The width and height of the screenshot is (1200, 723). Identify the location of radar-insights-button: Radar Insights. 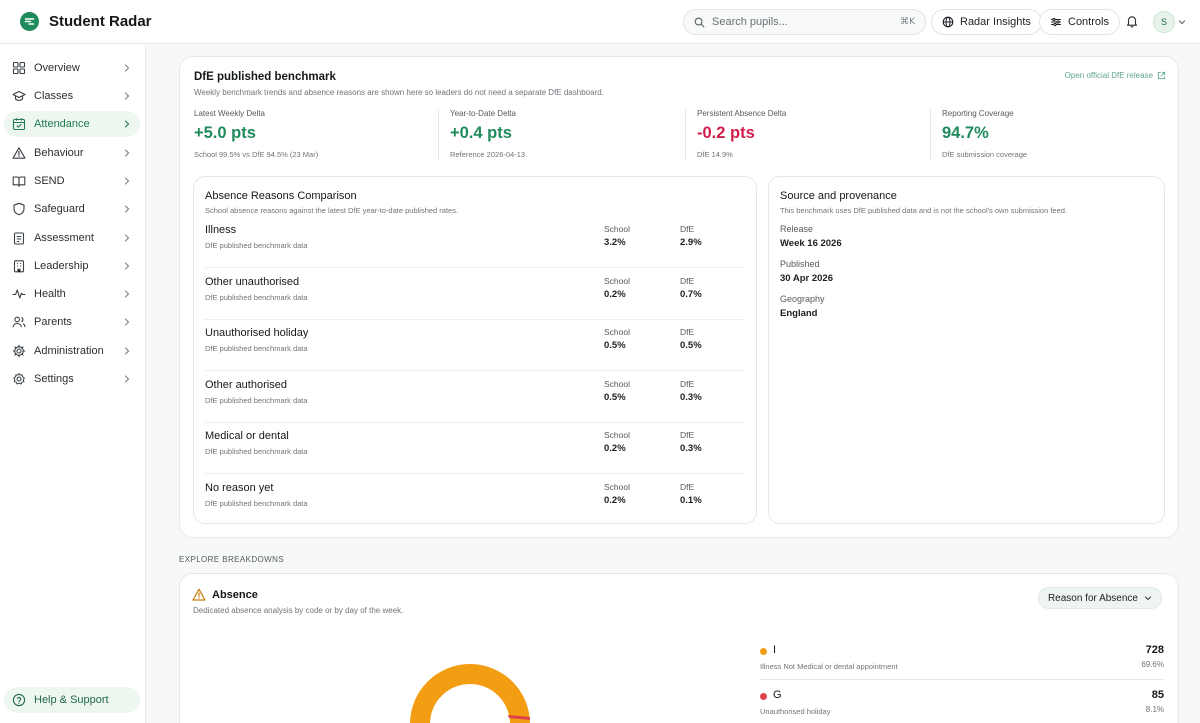
(986, 22).